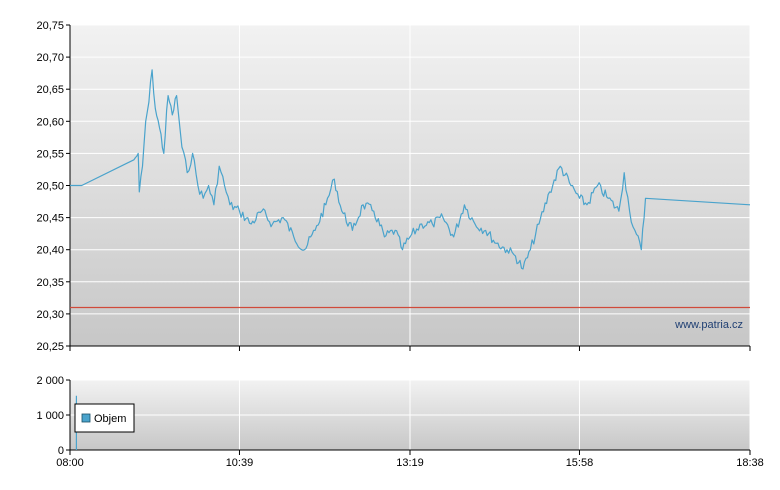  Describe the element at coordinates (50, 416) in the screenshot. I see `volume-y-tick-label: 1 000` at that location.